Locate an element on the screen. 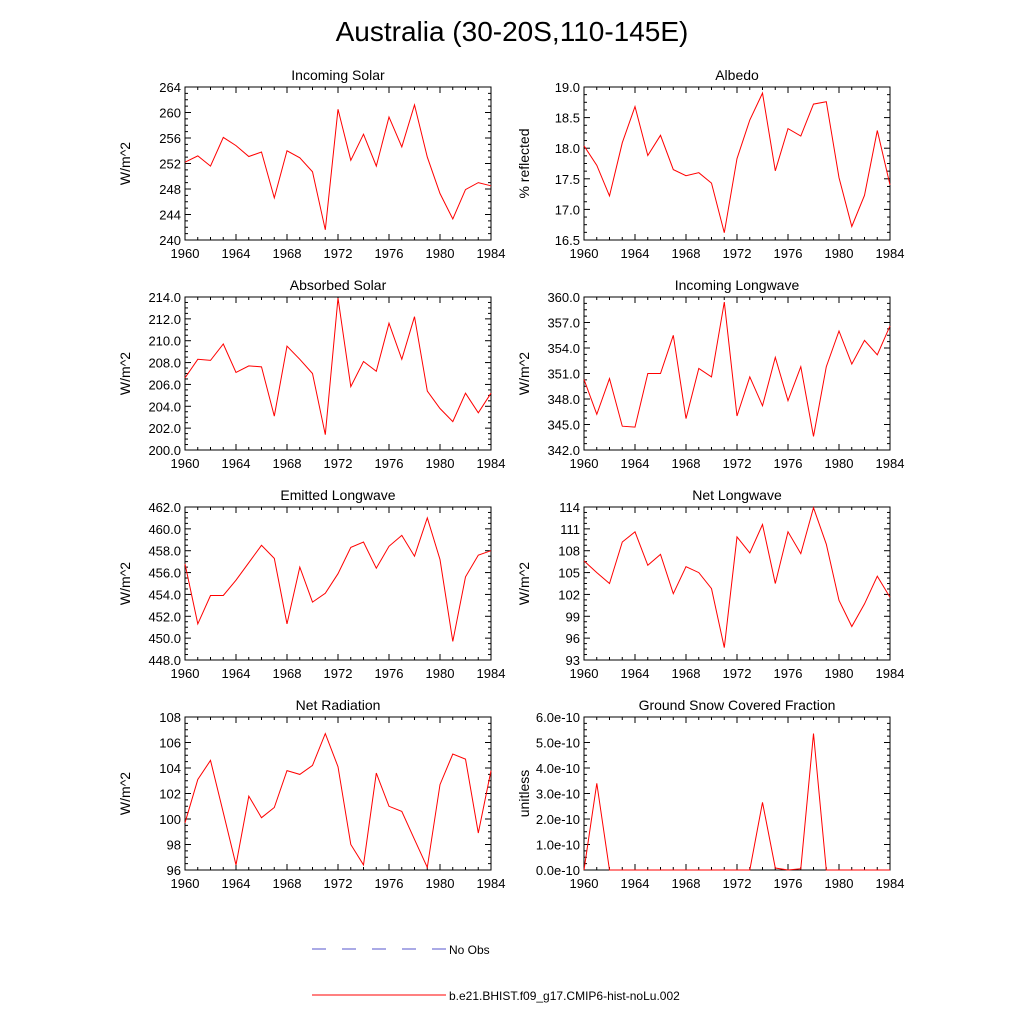  y-tick-label: 264 is located at coordinates (170, 87).